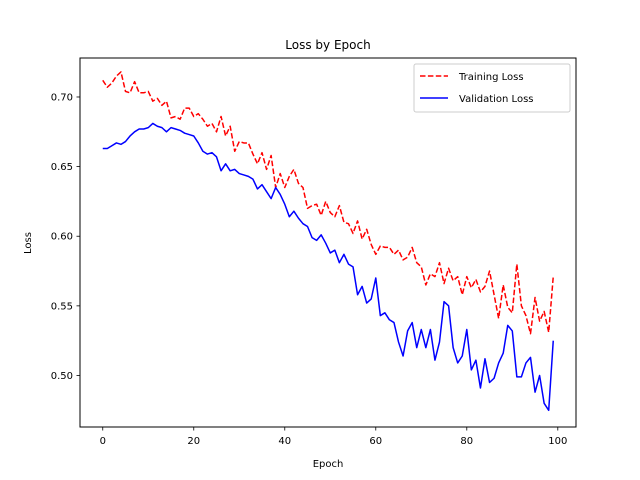 This screenshot has height=480, width=640. What do you see at coordinates (375, 441) in the screenshot?
I see `x-tick-label: 60` at bounding box center [375, 441].